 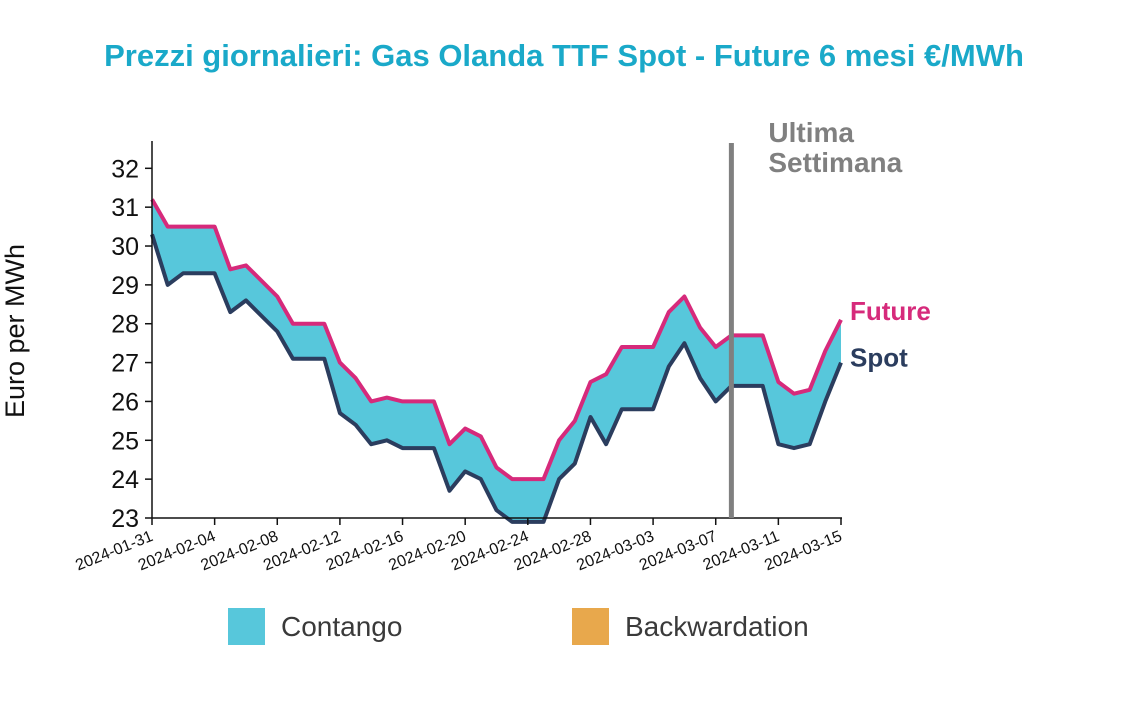 I want to click on marker-label: Ultima, so click(x=811, y=132).